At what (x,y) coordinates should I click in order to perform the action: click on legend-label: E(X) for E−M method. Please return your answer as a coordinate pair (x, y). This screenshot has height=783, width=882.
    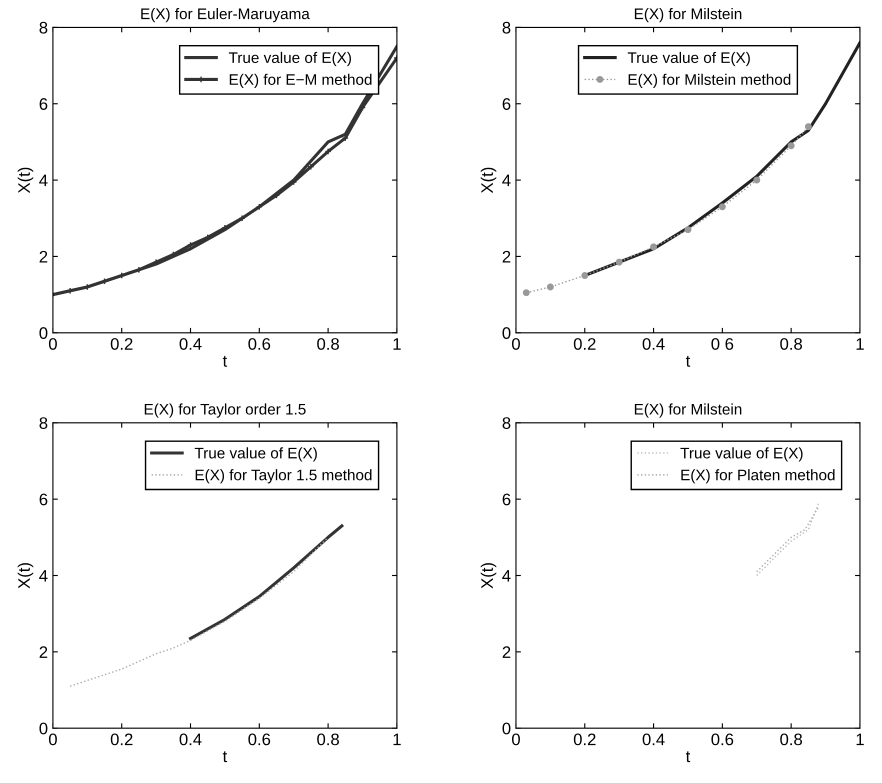
    Looking at the image, I should click on (301, 81).